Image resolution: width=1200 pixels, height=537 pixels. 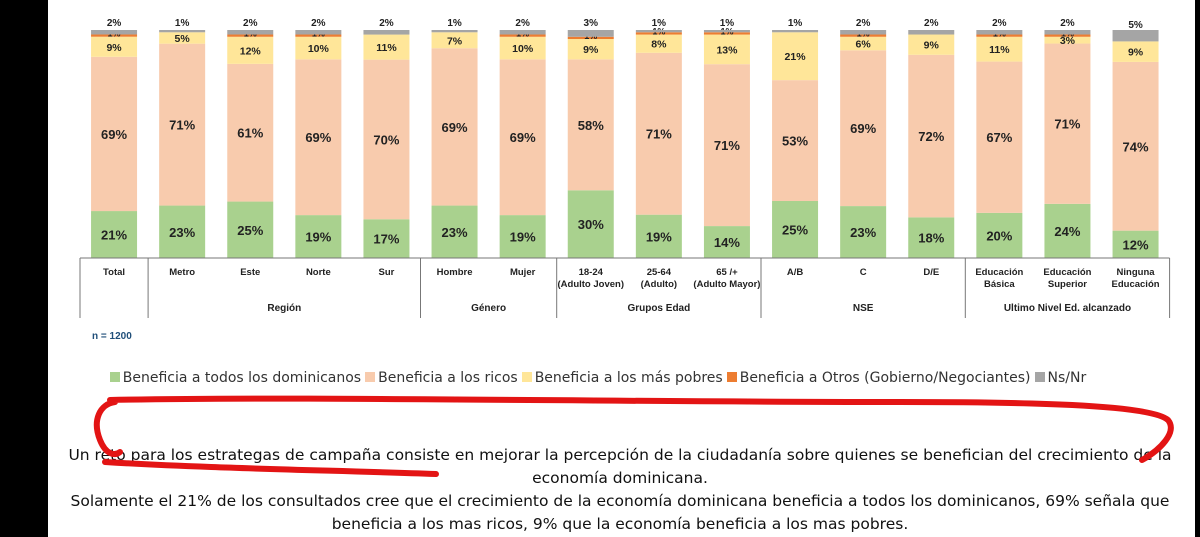 What do you see at coordinates (628, 378) in the screenshot?
I see `legend-label: Beneficia a los más pobres` at bounding box center [628, 378].